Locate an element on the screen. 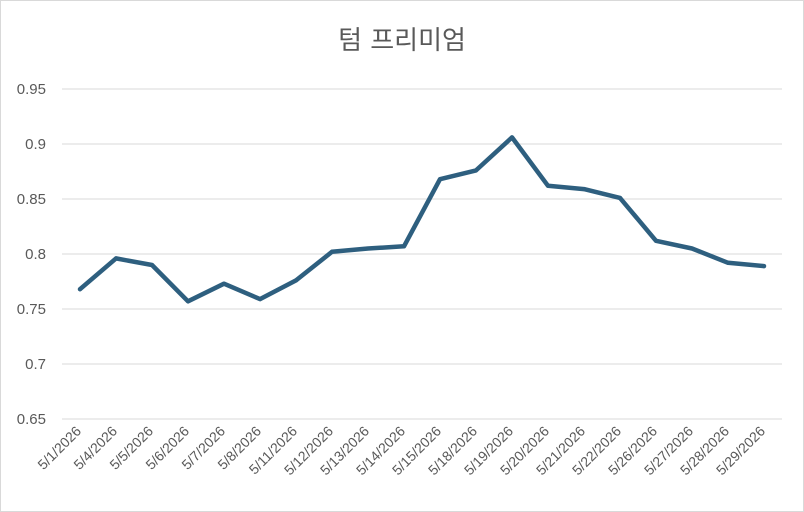 Image resolution: width=804 pixels, height=512 pixels. y-tick-label: 0.7 is located at coordinates (35, 364).